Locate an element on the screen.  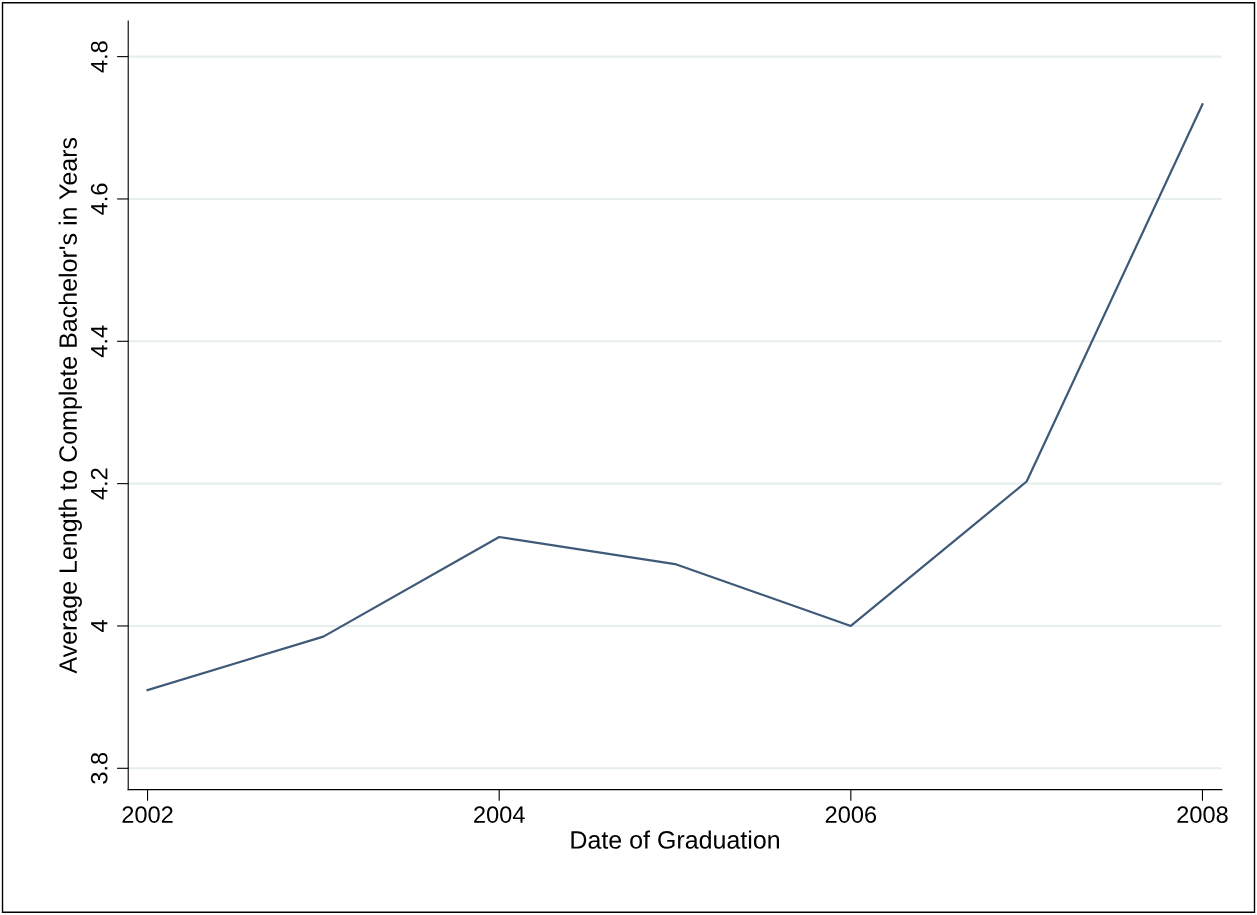
y-tick-label: 4.4 is located at coordinates (99, 341).